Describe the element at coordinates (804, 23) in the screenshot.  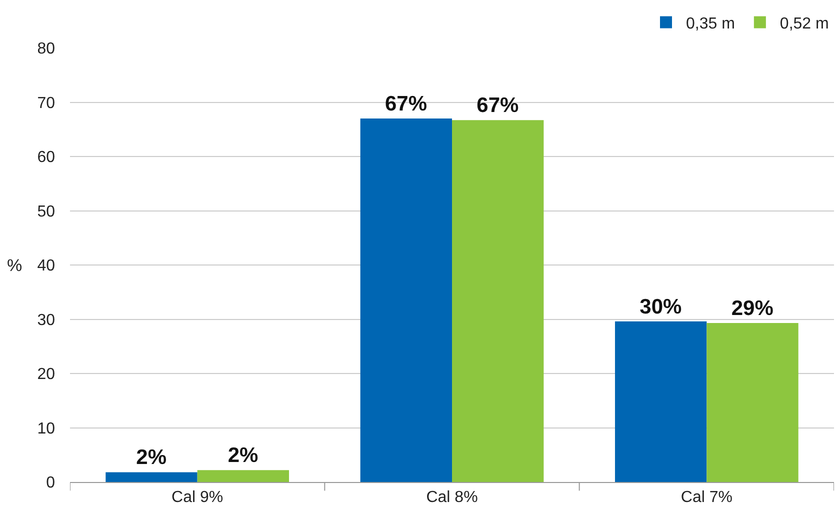
I see `legend-label: 0,52 m` at that location.